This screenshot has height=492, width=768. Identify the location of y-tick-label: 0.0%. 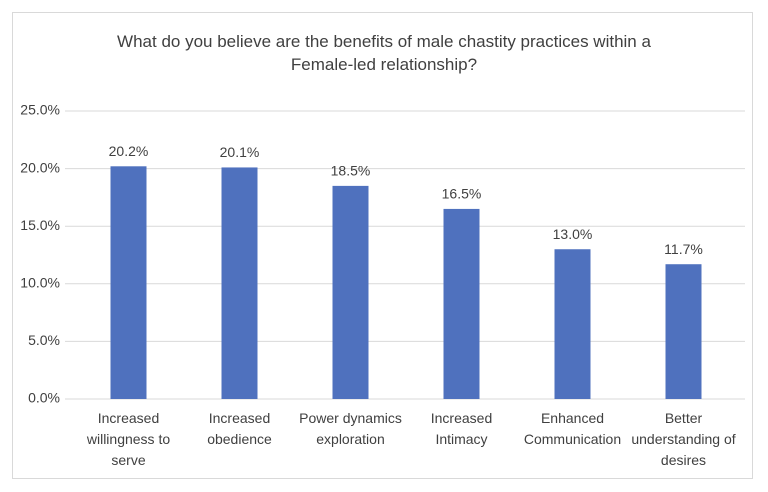
(44, 398).